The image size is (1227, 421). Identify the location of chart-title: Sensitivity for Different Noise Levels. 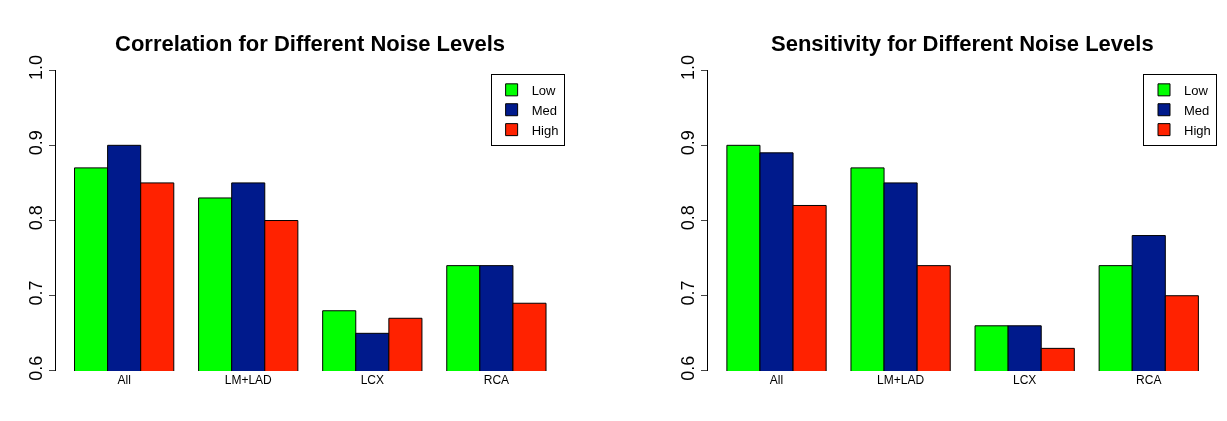
(962, 43).